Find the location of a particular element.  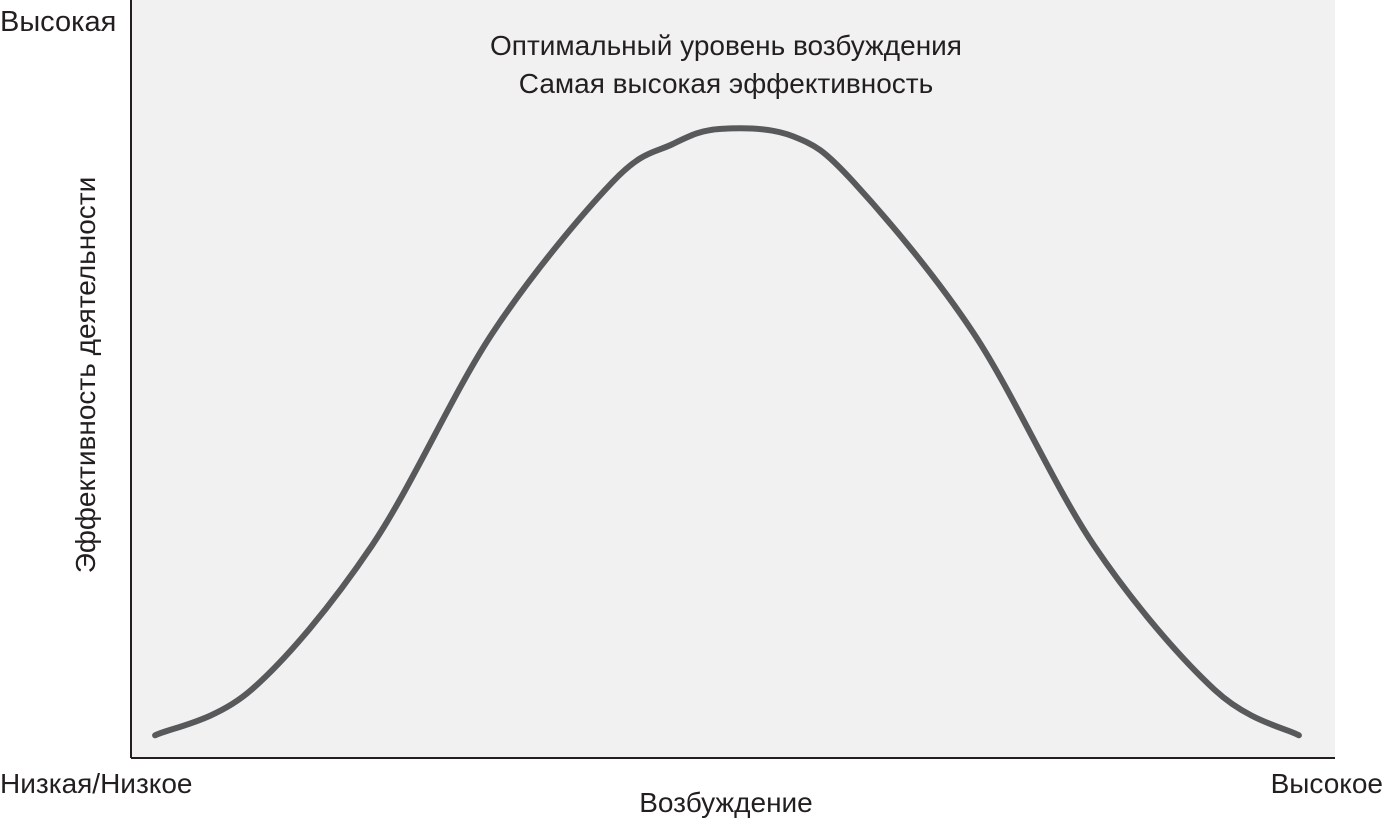

x-axis-label: Возбуждение is located at coordinates (726, 802).